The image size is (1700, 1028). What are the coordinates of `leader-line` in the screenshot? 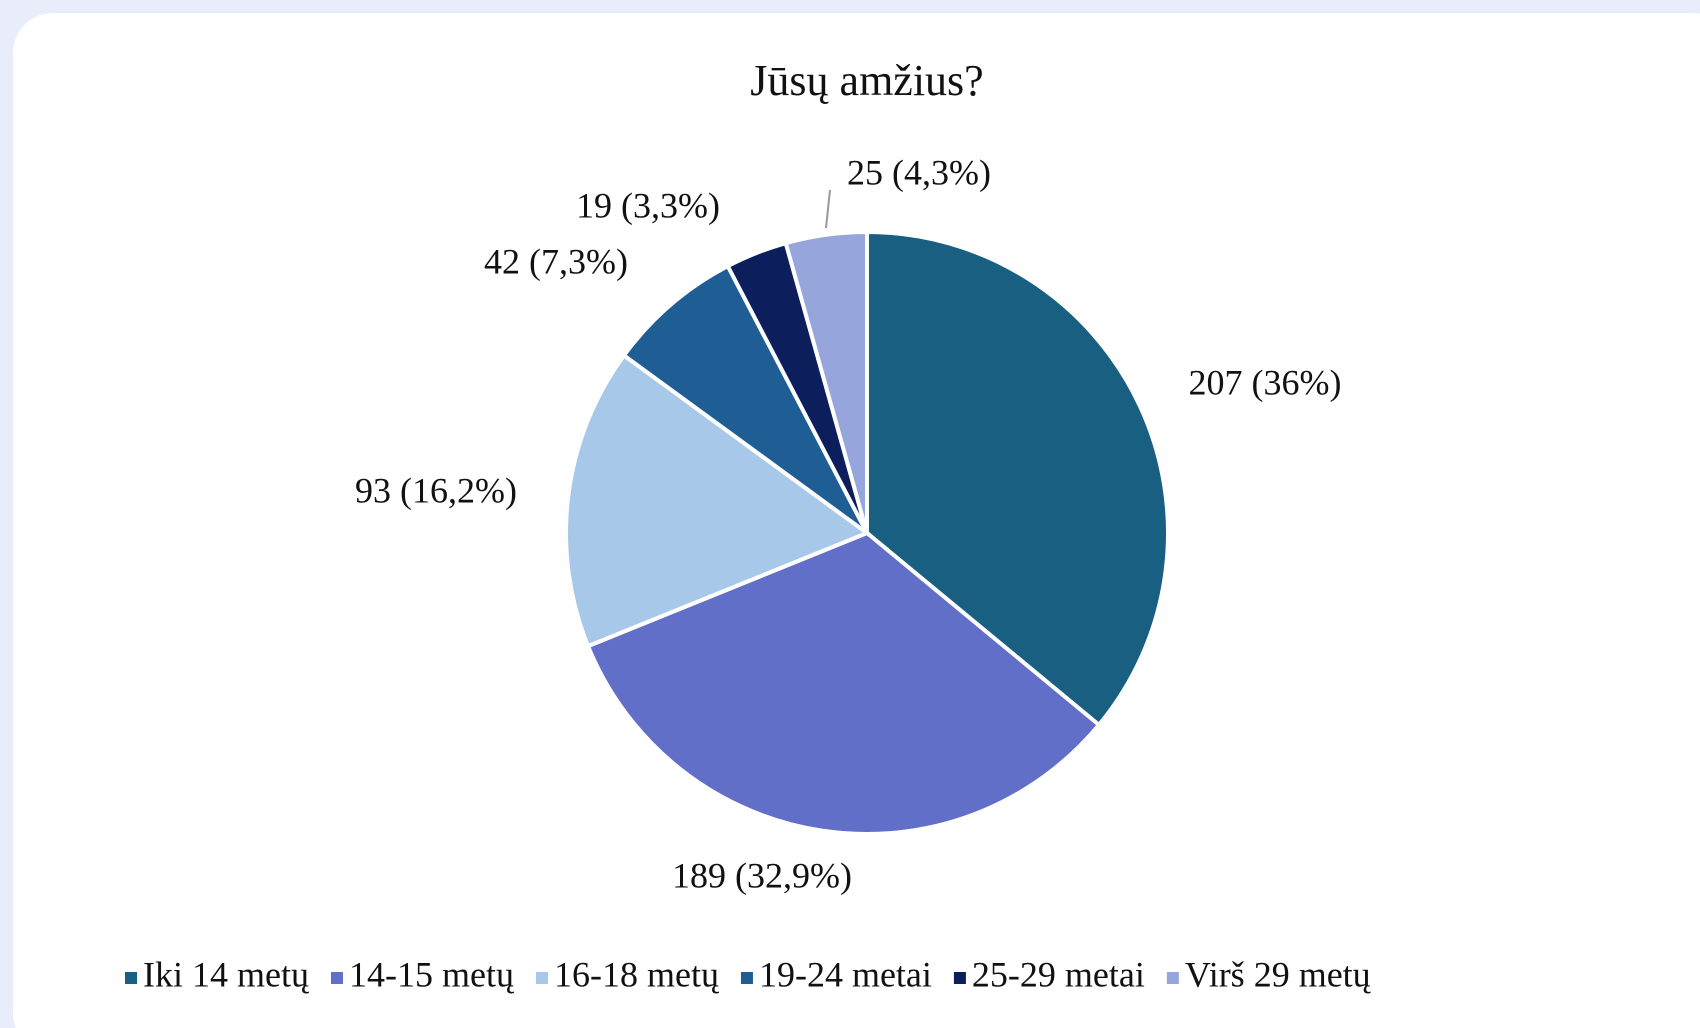 It's located at (828, 209).